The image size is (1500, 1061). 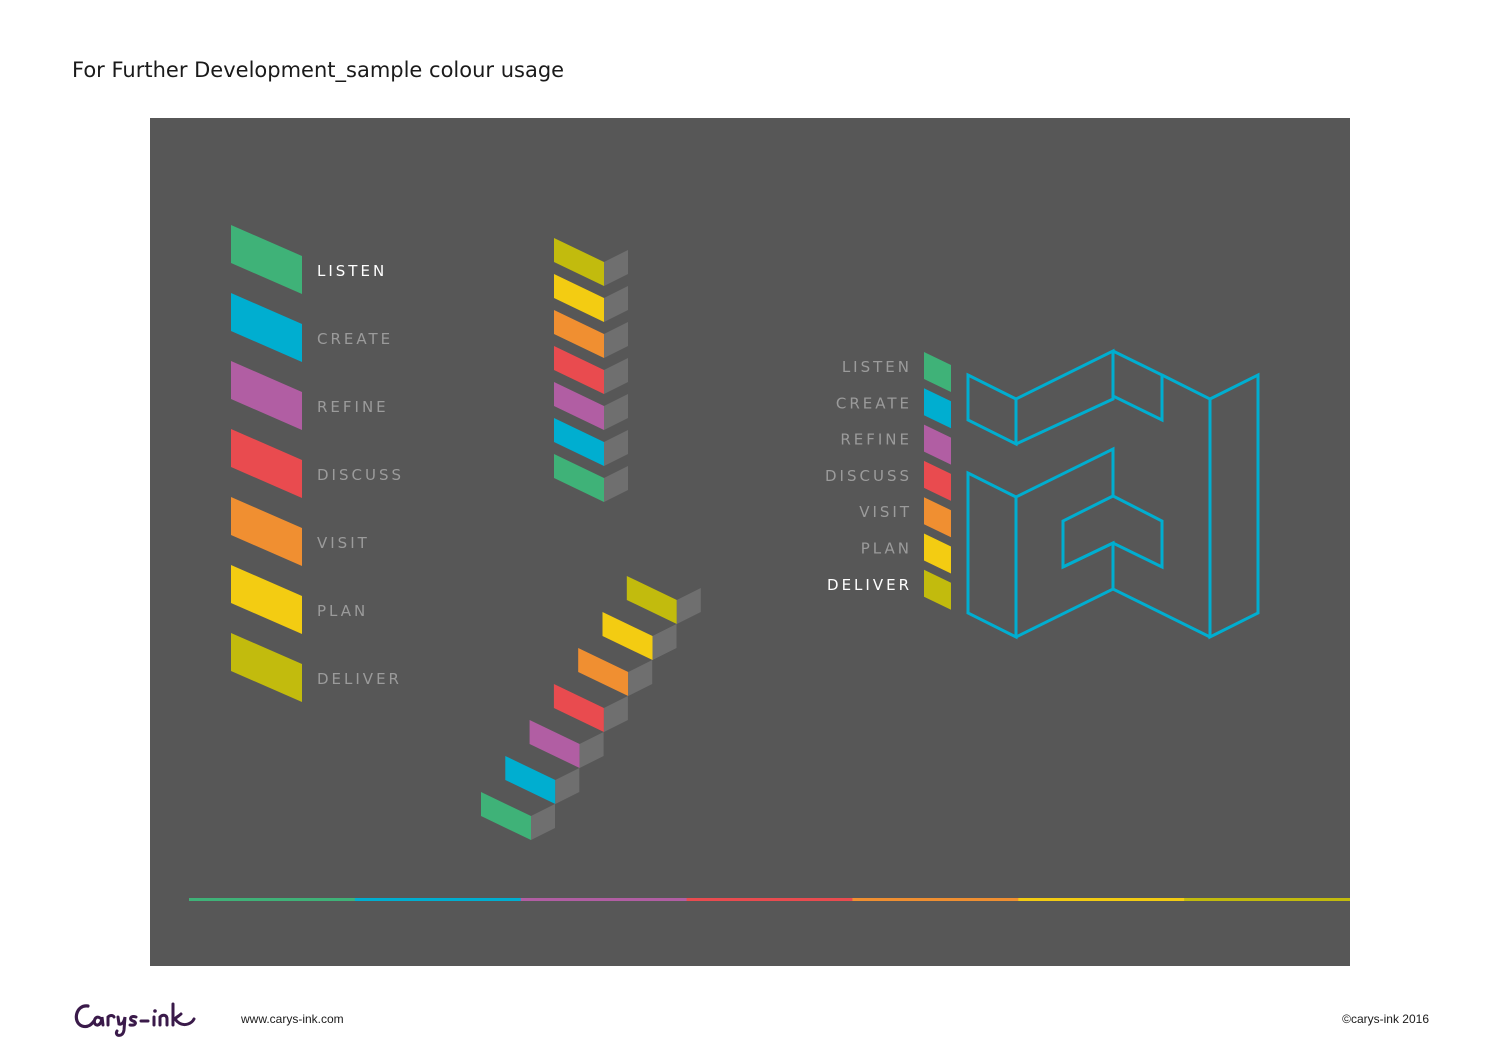 What do you see at coordinates (438, 899) in the screenshot?
I see `rule-segment-create` at bounding box center [438, 899].